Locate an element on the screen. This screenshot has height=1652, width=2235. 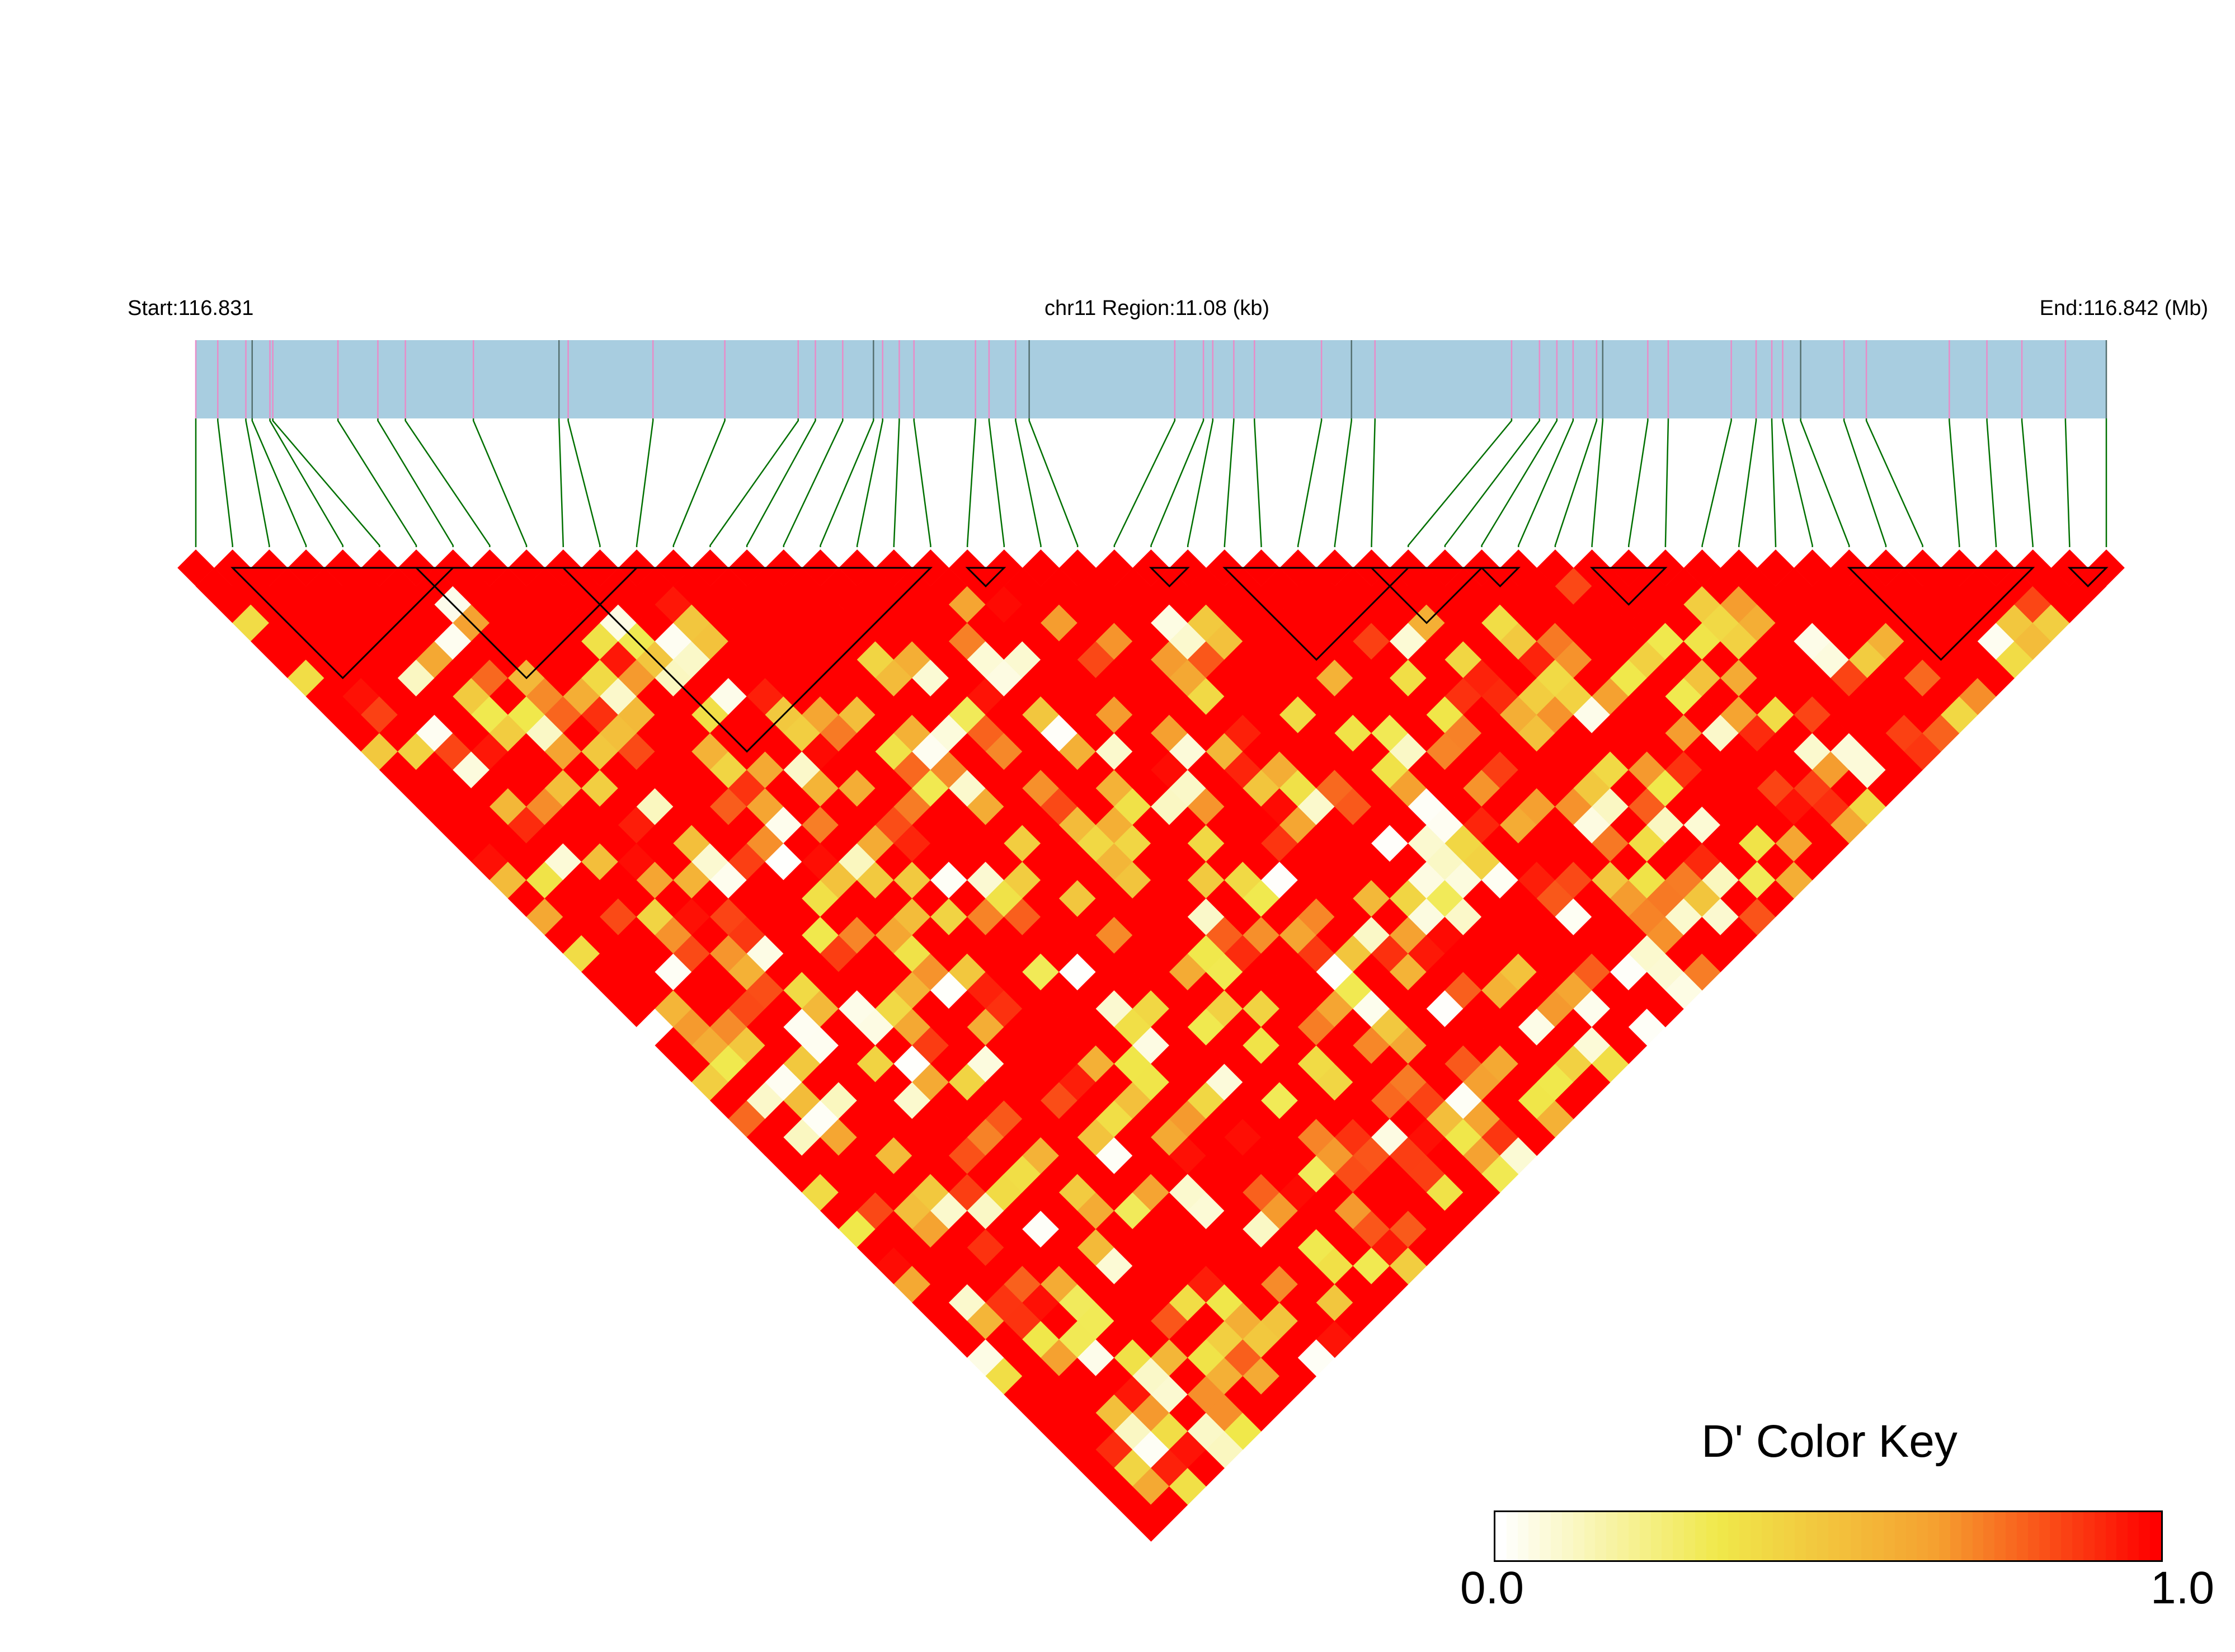
color-key-max-label: 1.0 is located at coordinates (2182, 1588).